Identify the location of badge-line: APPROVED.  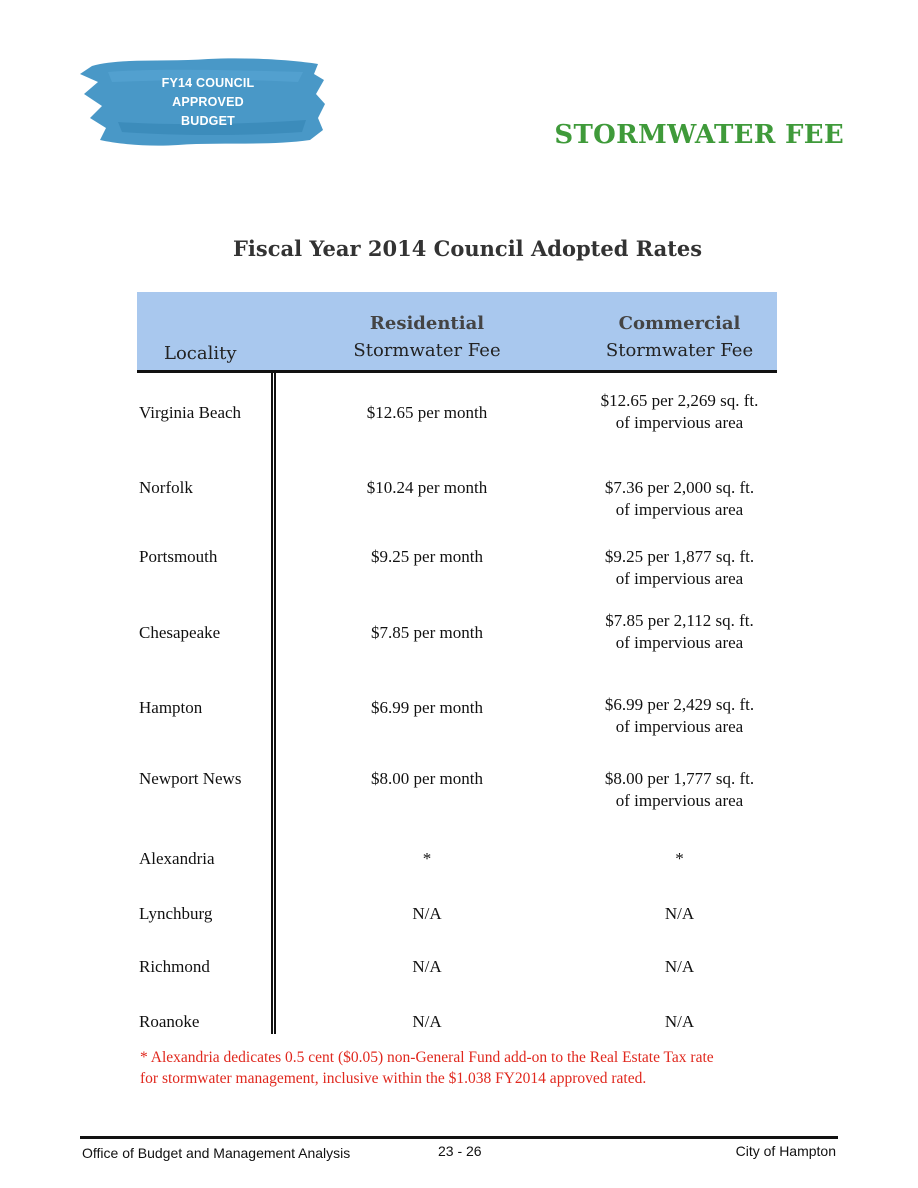
(208, 102).